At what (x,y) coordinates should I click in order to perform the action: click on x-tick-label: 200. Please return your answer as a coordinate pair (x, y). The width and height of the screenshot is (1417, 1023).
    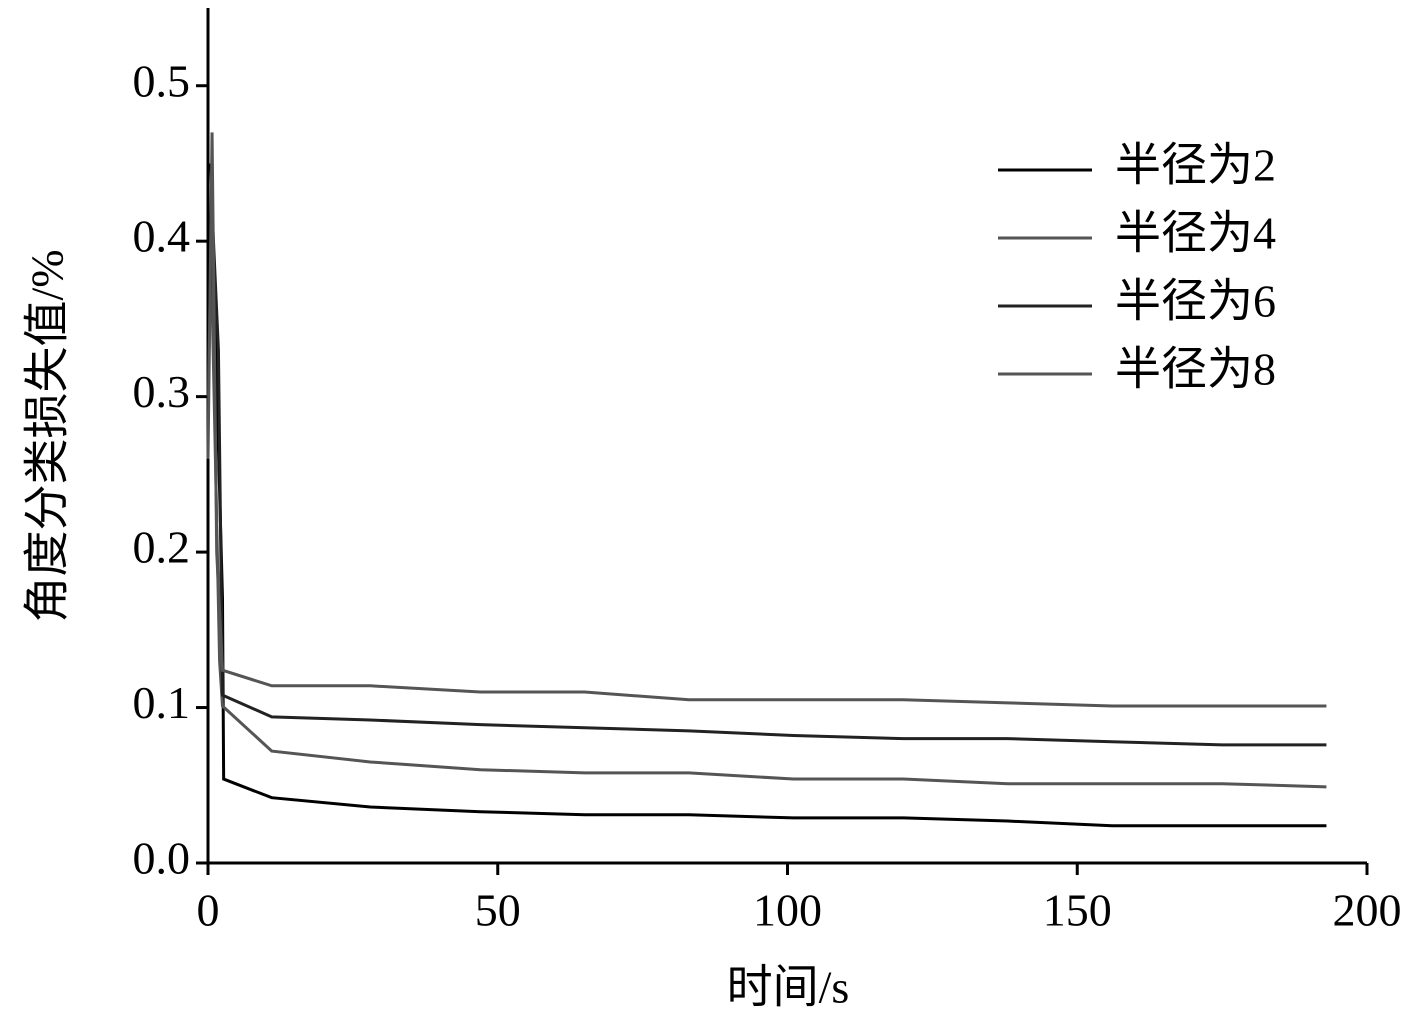
    Looking at the image, I should click on (1367, 910).